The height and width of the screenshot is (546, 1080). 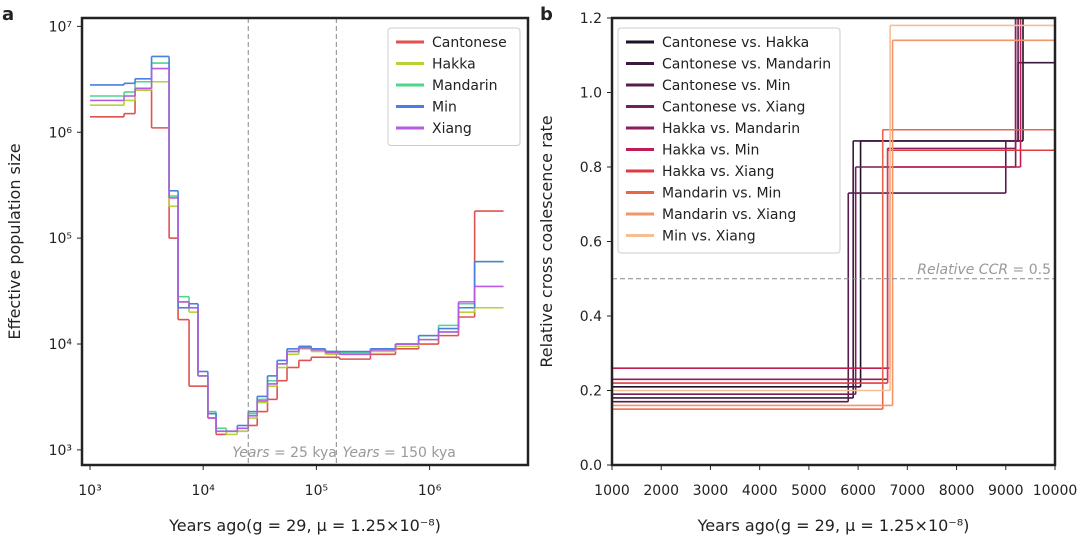 What do you see at coordinates (454, 65) in the screenshot?
I see `legend-label: Hakka` at bounding box center [454, 65].